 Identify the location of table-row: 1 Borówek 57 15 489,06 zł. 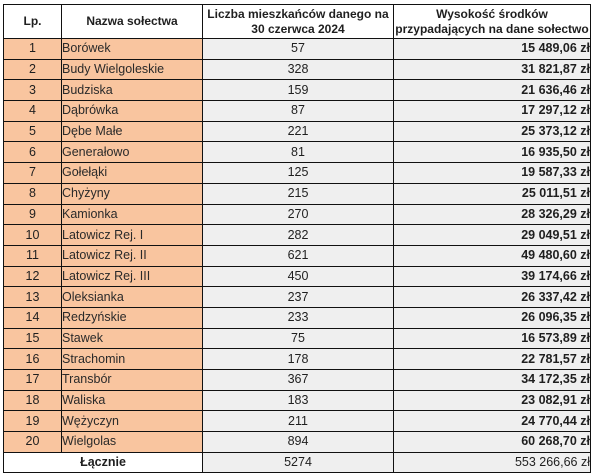
(297, 49).